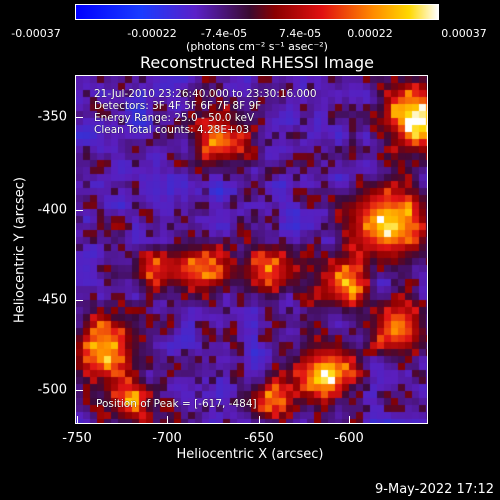 This screenshot has height=500, width=500. Describe the element at coordinates (176, 404) in the screenshot. I see `peak-position-annotation: Position of Peak = [-617, -484]` at that location.